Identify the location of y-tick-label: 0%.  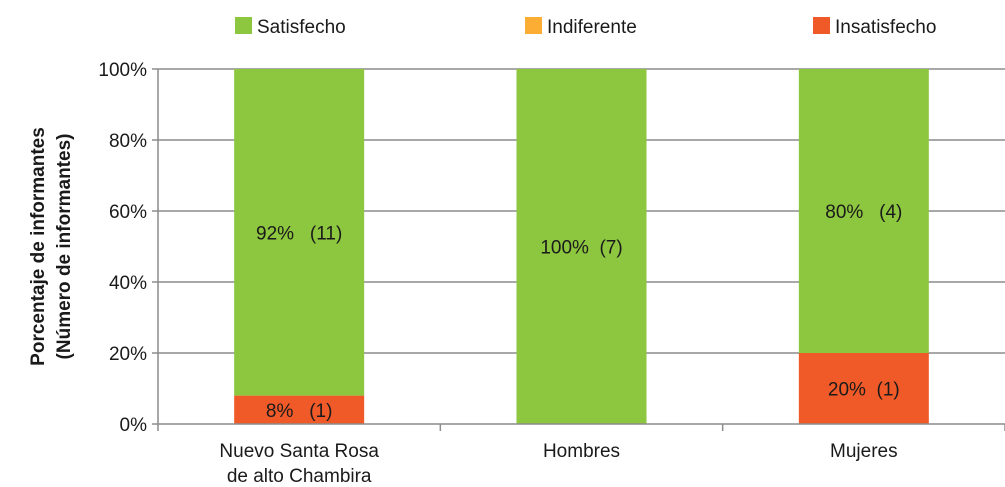
(134, 425).